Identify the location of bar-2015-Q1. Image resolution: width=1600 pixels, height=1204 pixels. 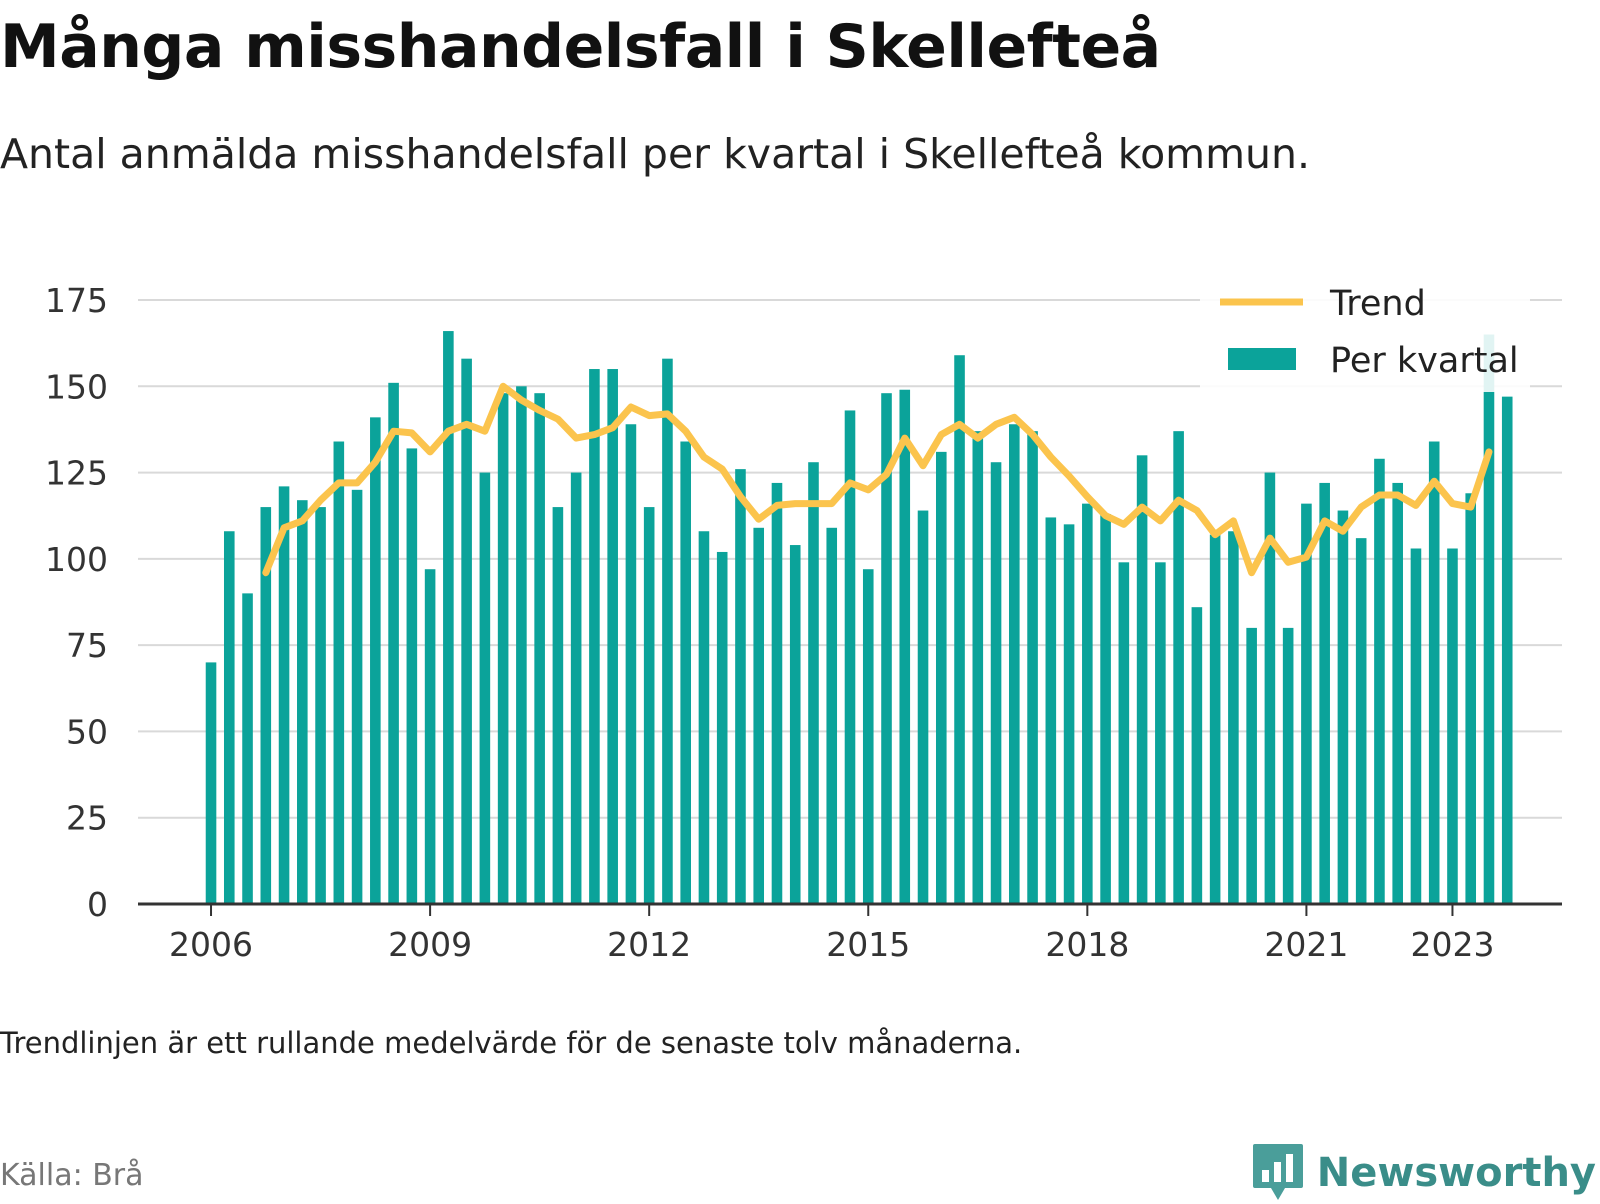
(868, 736).